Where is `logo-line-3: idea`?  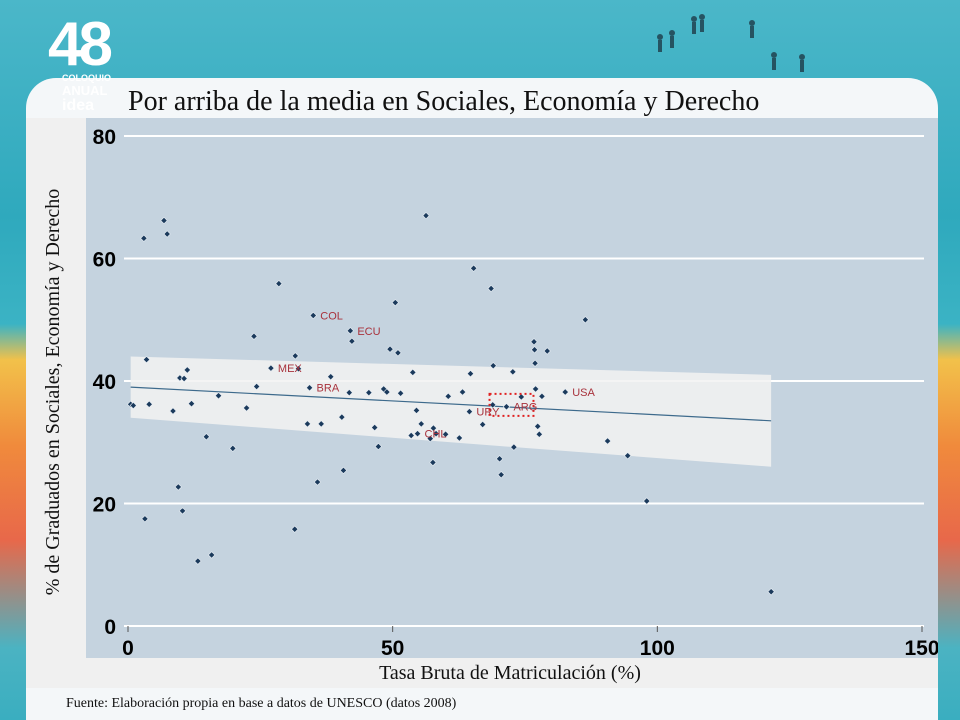
logo-line-3: idea is located at coordinates (78, 105).